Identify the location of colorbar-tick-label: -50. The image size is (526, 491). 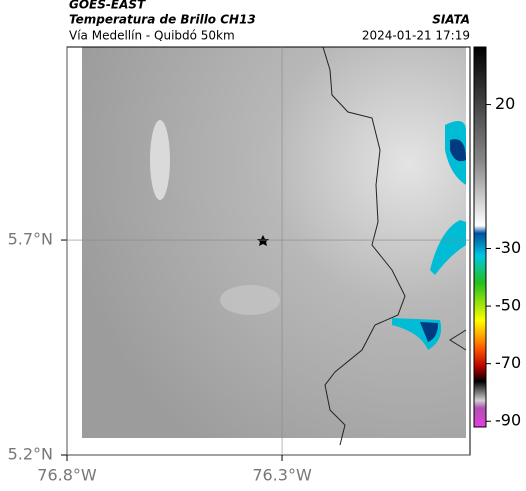
(508, 305).